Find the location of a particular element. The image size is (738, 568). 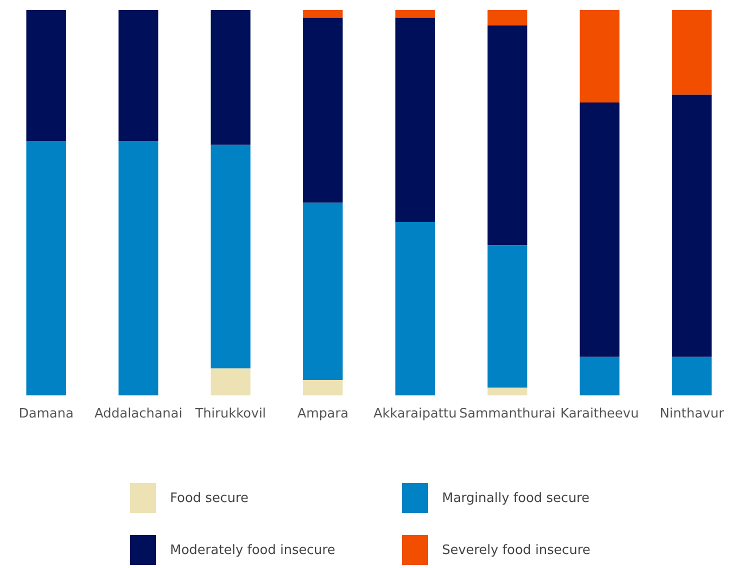

x-tick-label: Sammanthurai is located at coordinates (507, 414).